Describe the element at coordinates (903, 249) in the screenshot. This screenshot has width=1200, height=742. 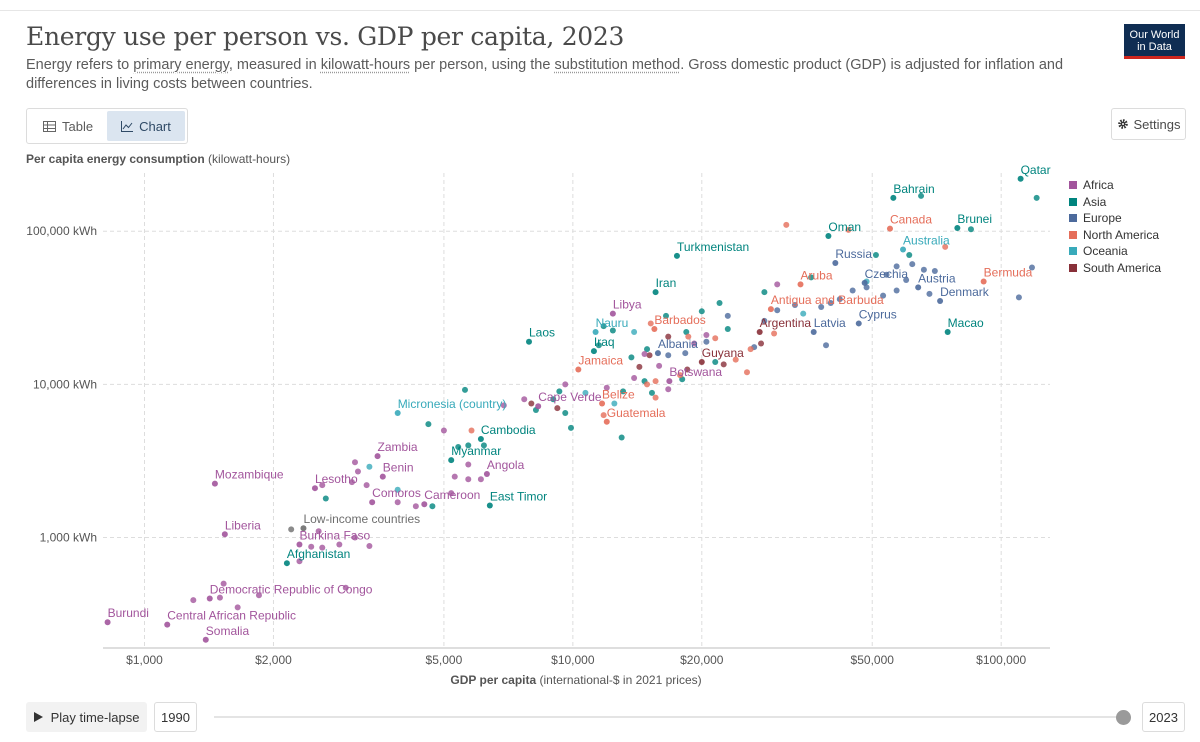
I see `data-point-australia` at that location.